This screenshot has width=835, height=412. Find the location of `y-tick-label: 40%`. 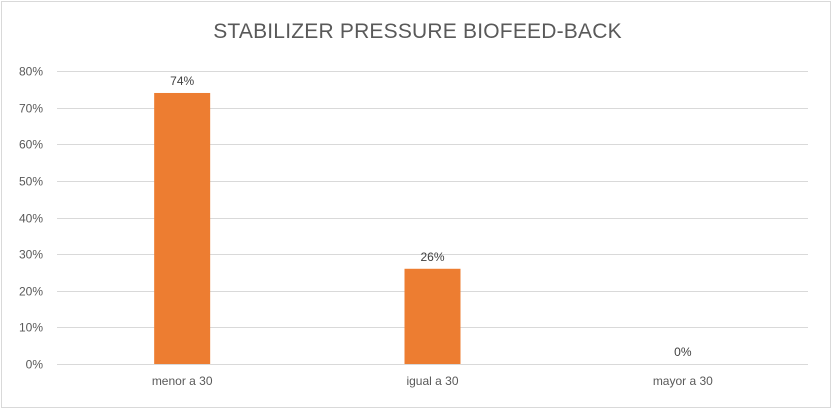

y-tick-label: 40% is located at coordinates (31, 219).